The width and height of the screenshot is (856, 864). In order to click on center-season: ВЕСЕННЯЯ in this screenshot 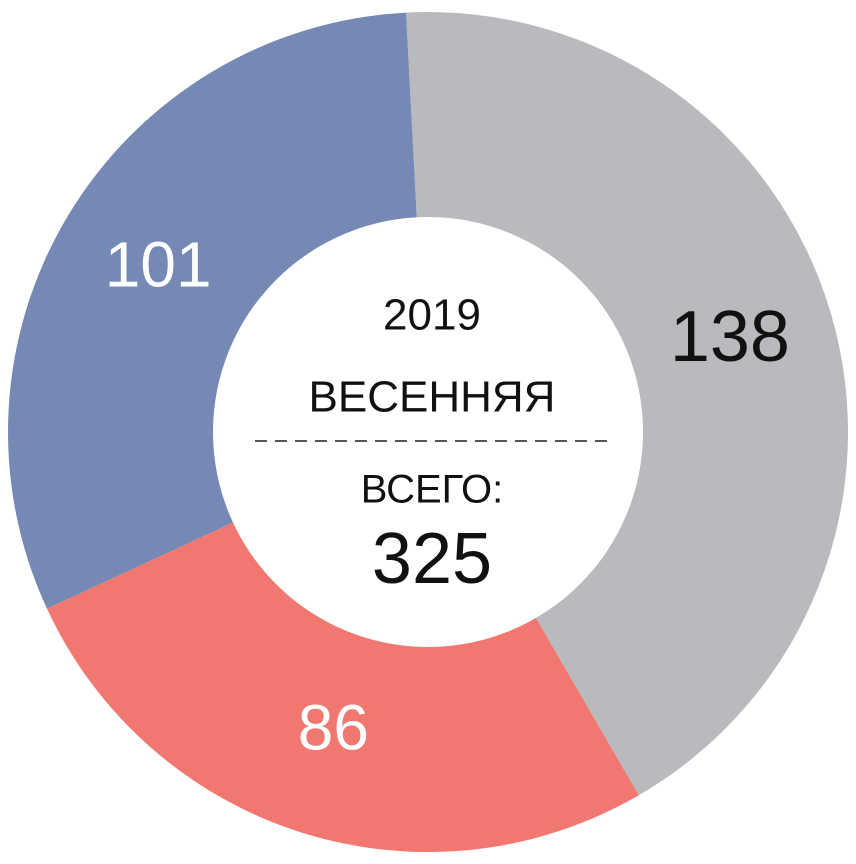, I will do `click(432, 397)`.